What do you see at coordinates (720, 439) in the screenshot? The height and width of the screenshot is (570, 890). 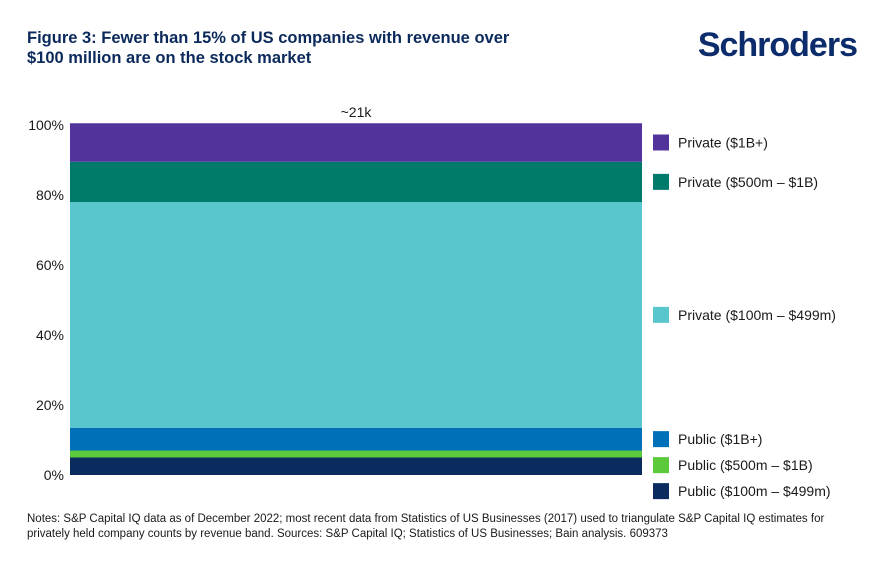 I see `legend-label-3: Public ($1B+)` at bounding box center [720, 439].